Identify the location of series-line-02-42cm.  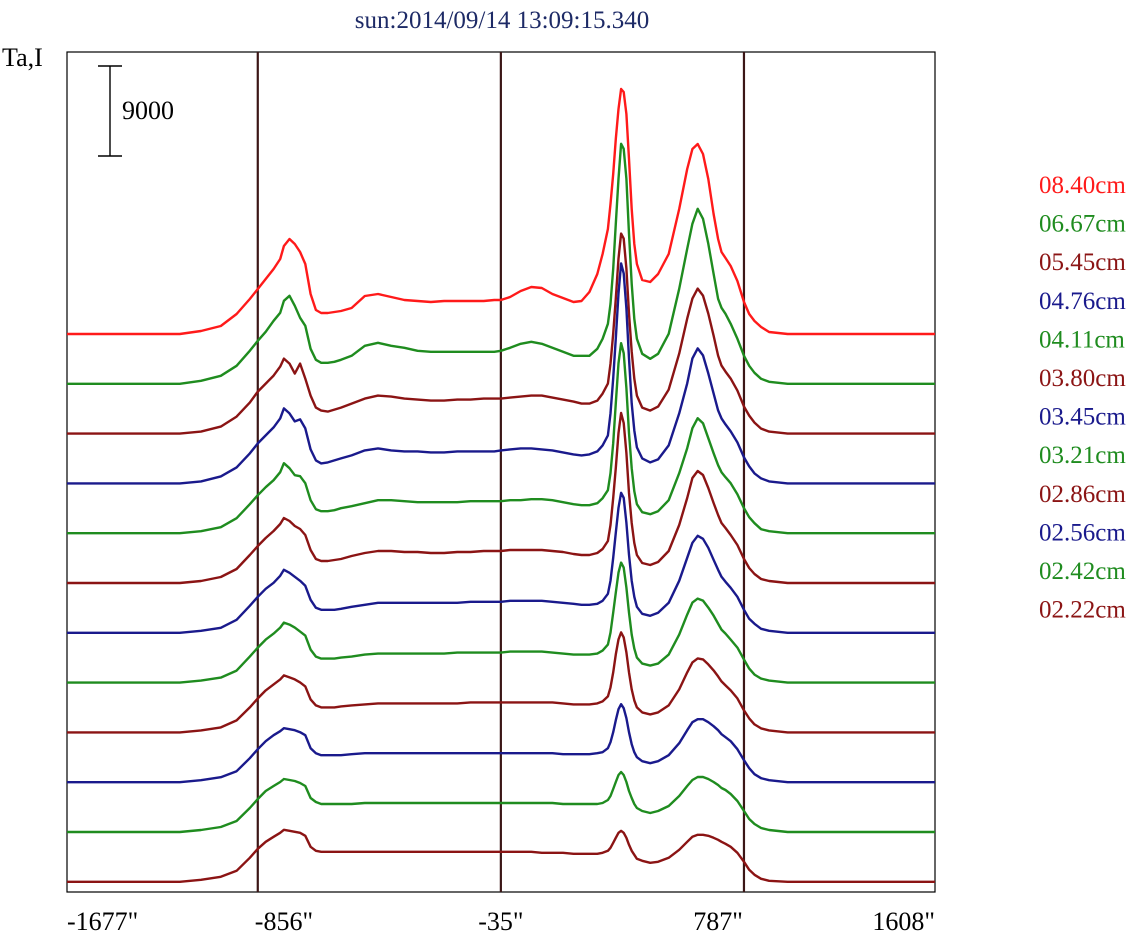
(501, 802).